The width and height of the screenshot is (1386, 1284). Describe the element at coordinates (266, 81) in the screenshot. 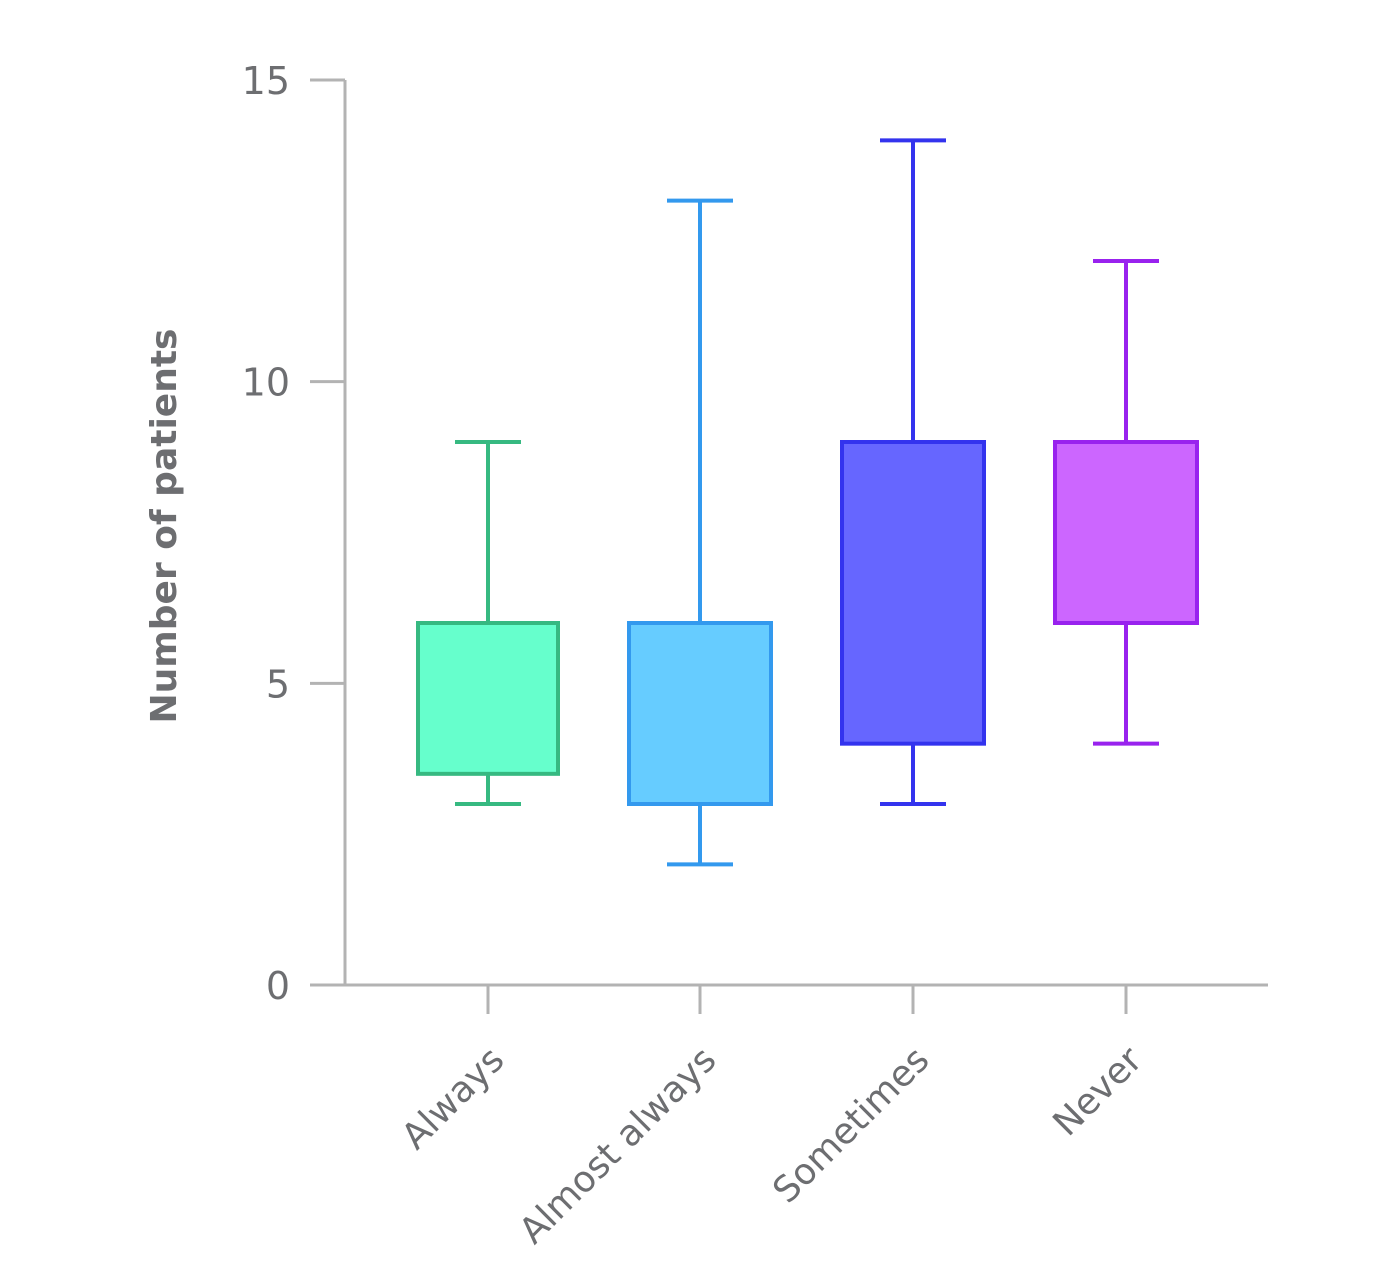

I see `y-tick-label: 15` at that location.